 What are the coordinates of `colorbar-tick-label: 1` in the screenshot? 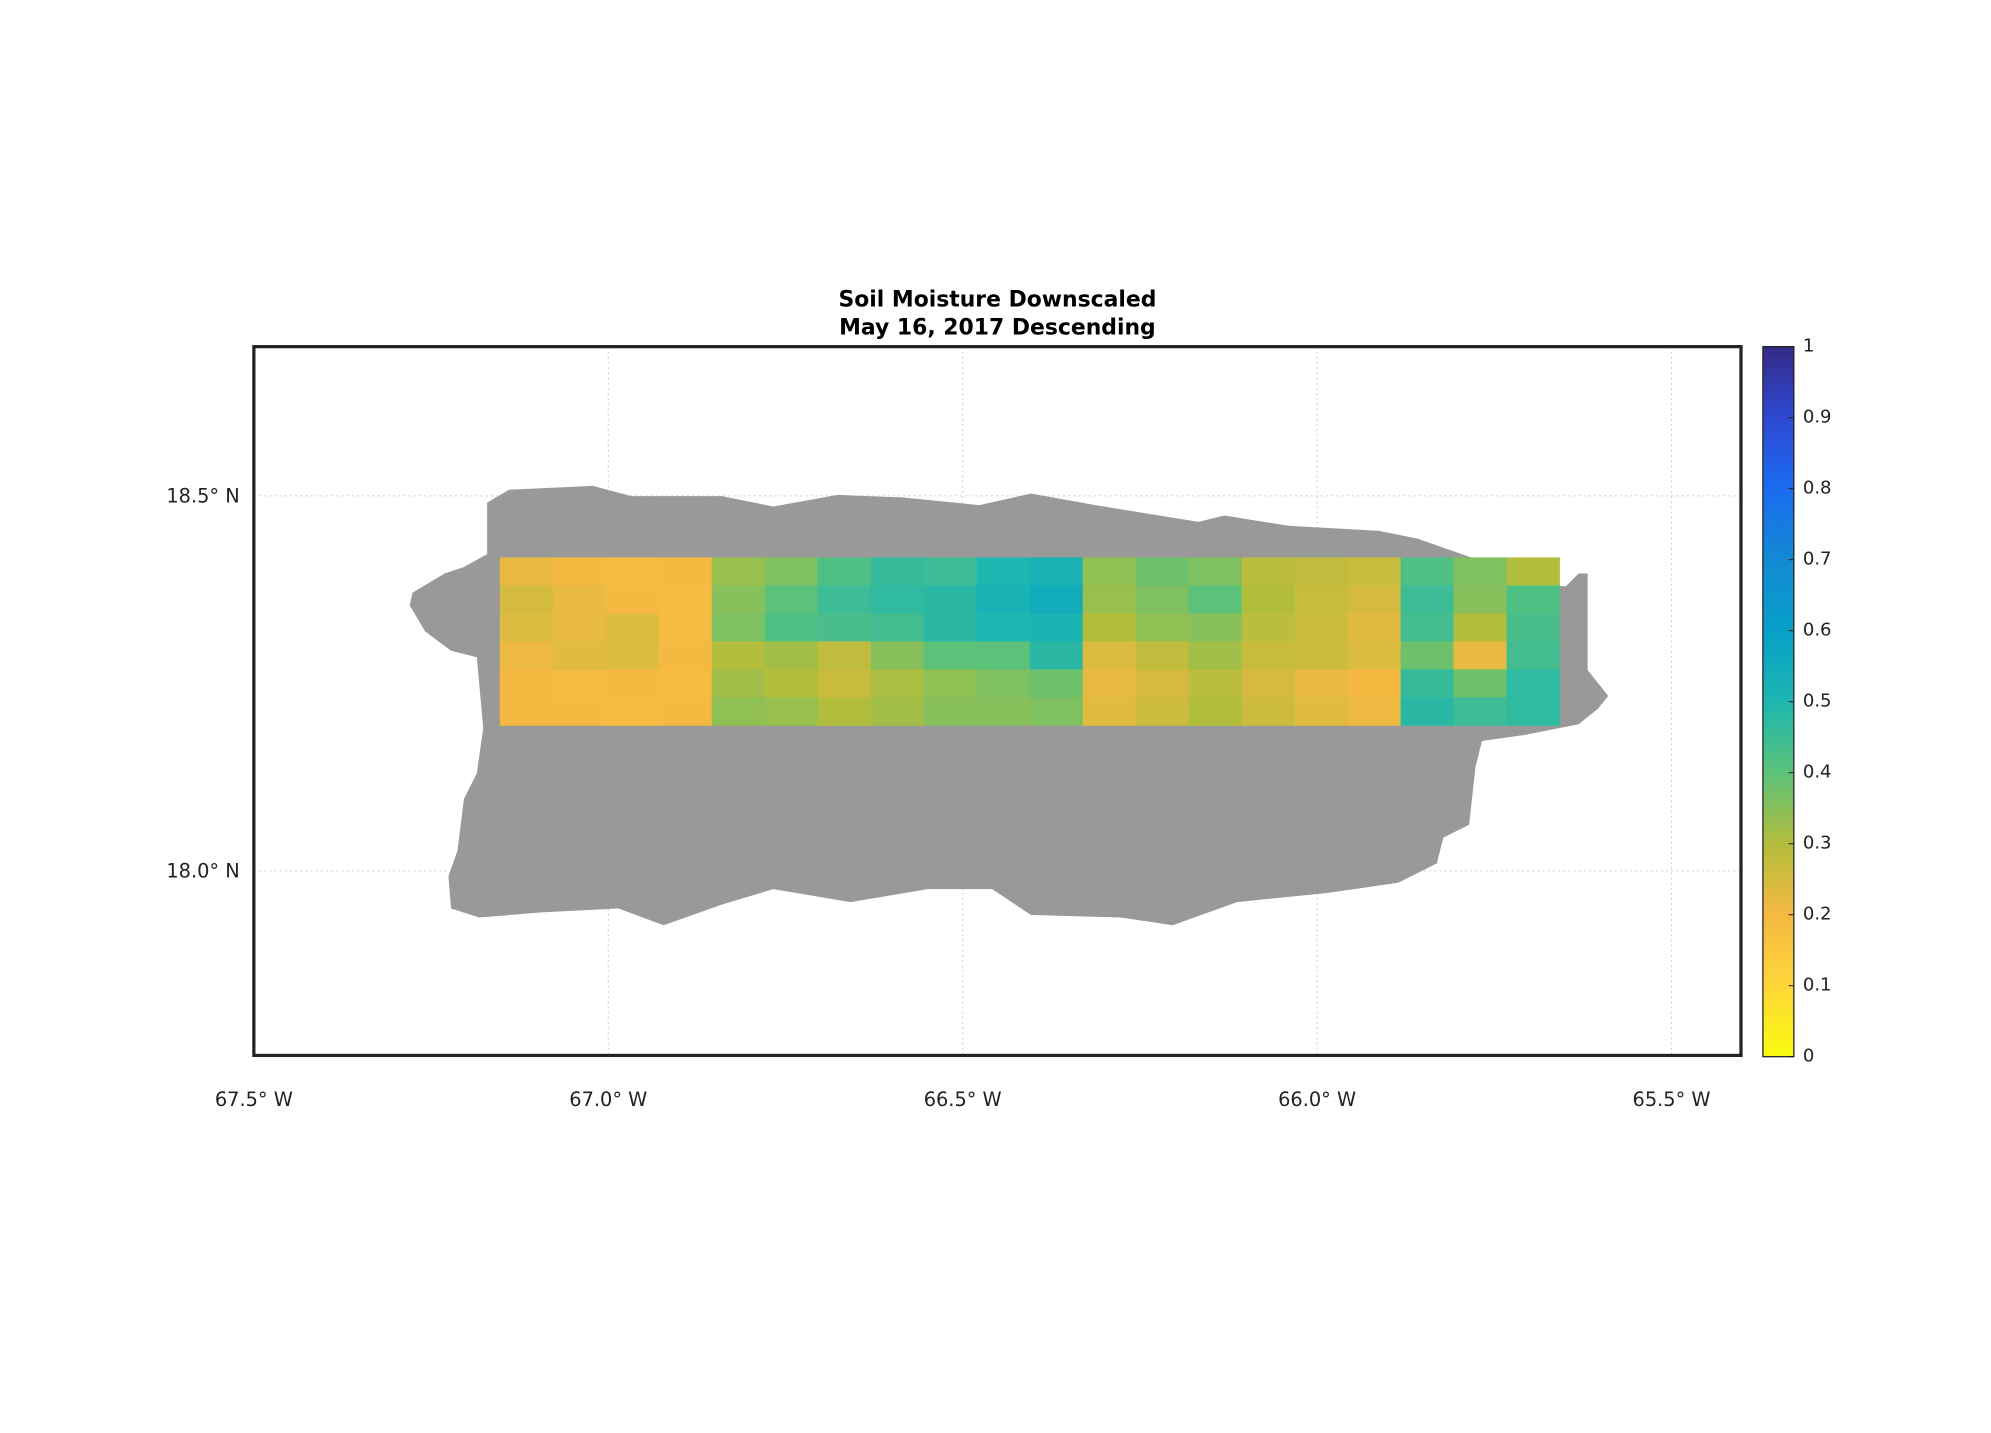 It's located at (1808, 346).